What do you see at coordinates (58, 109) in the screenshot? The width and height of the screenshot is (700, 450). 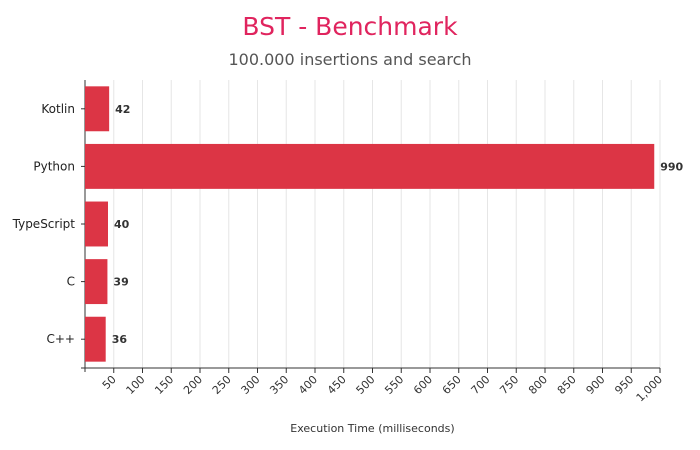 I see `category-label: Kotlin` at bounding box center [58, 109].